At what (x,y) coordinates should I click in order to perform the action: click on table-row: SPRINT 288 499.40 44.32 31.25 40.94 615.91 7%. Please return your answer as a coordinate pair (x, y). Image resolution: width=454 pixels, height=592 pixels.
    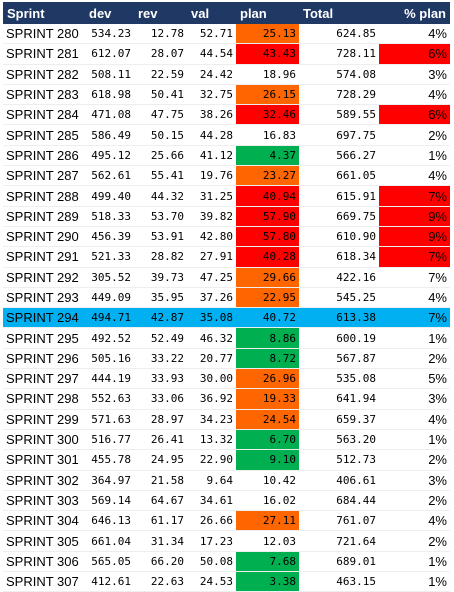
    Looking at the image, I should click on (226, 196).